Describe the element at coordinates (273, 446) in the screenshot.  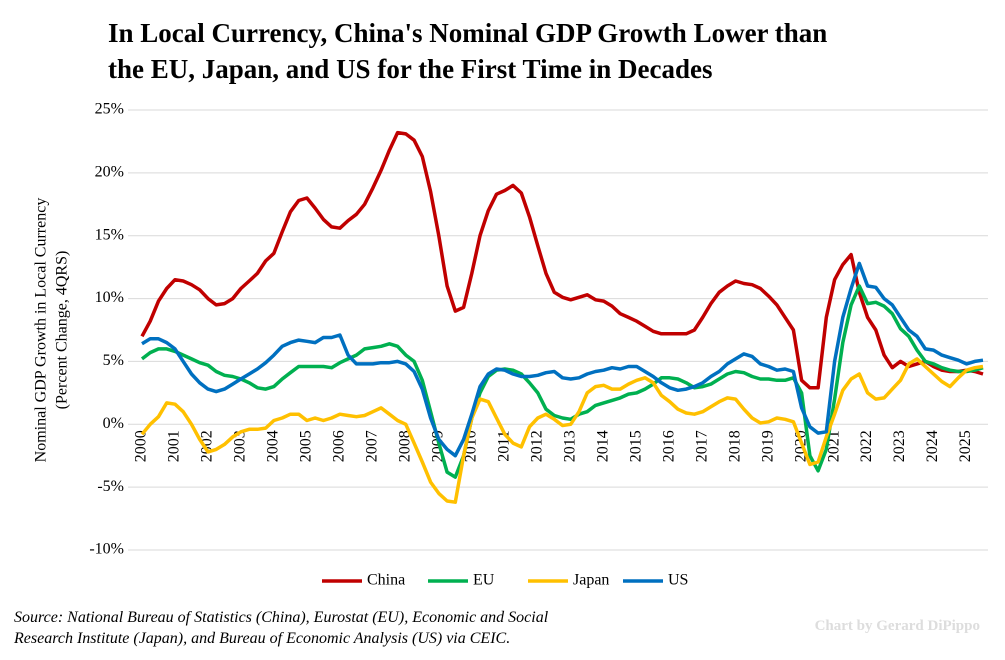
I see `x-tick-label: 2004` at that location.